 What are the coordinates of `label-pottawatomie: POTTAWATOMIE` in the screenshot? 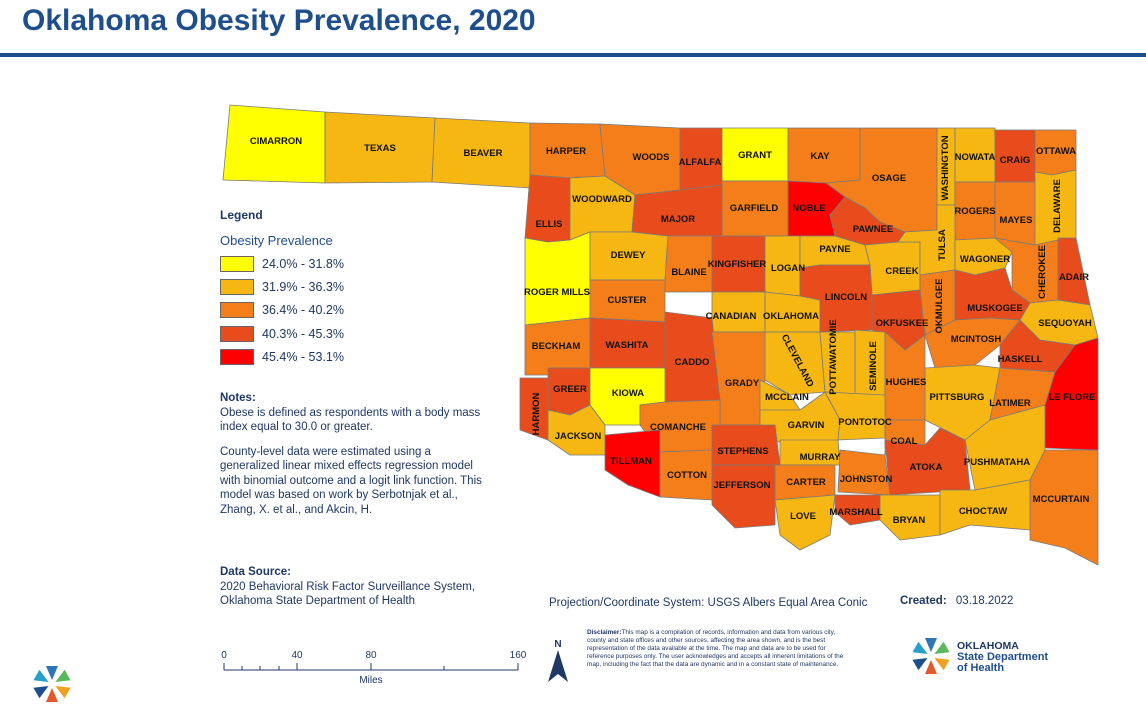 It's located at (833, 356).